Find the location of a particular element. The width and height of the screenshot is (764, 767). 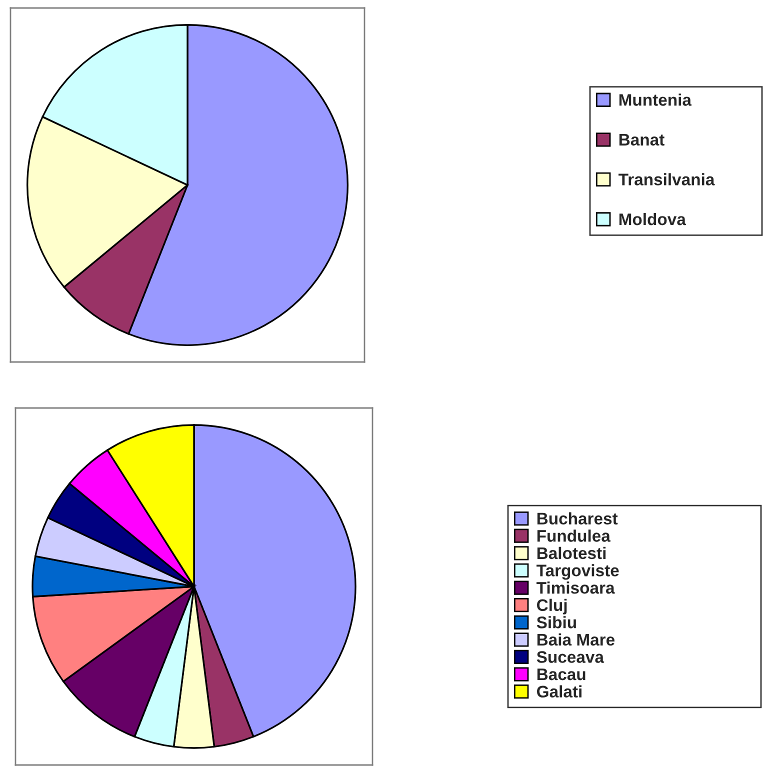

legend-label: Transilvania is located at coordinates (666, 179).